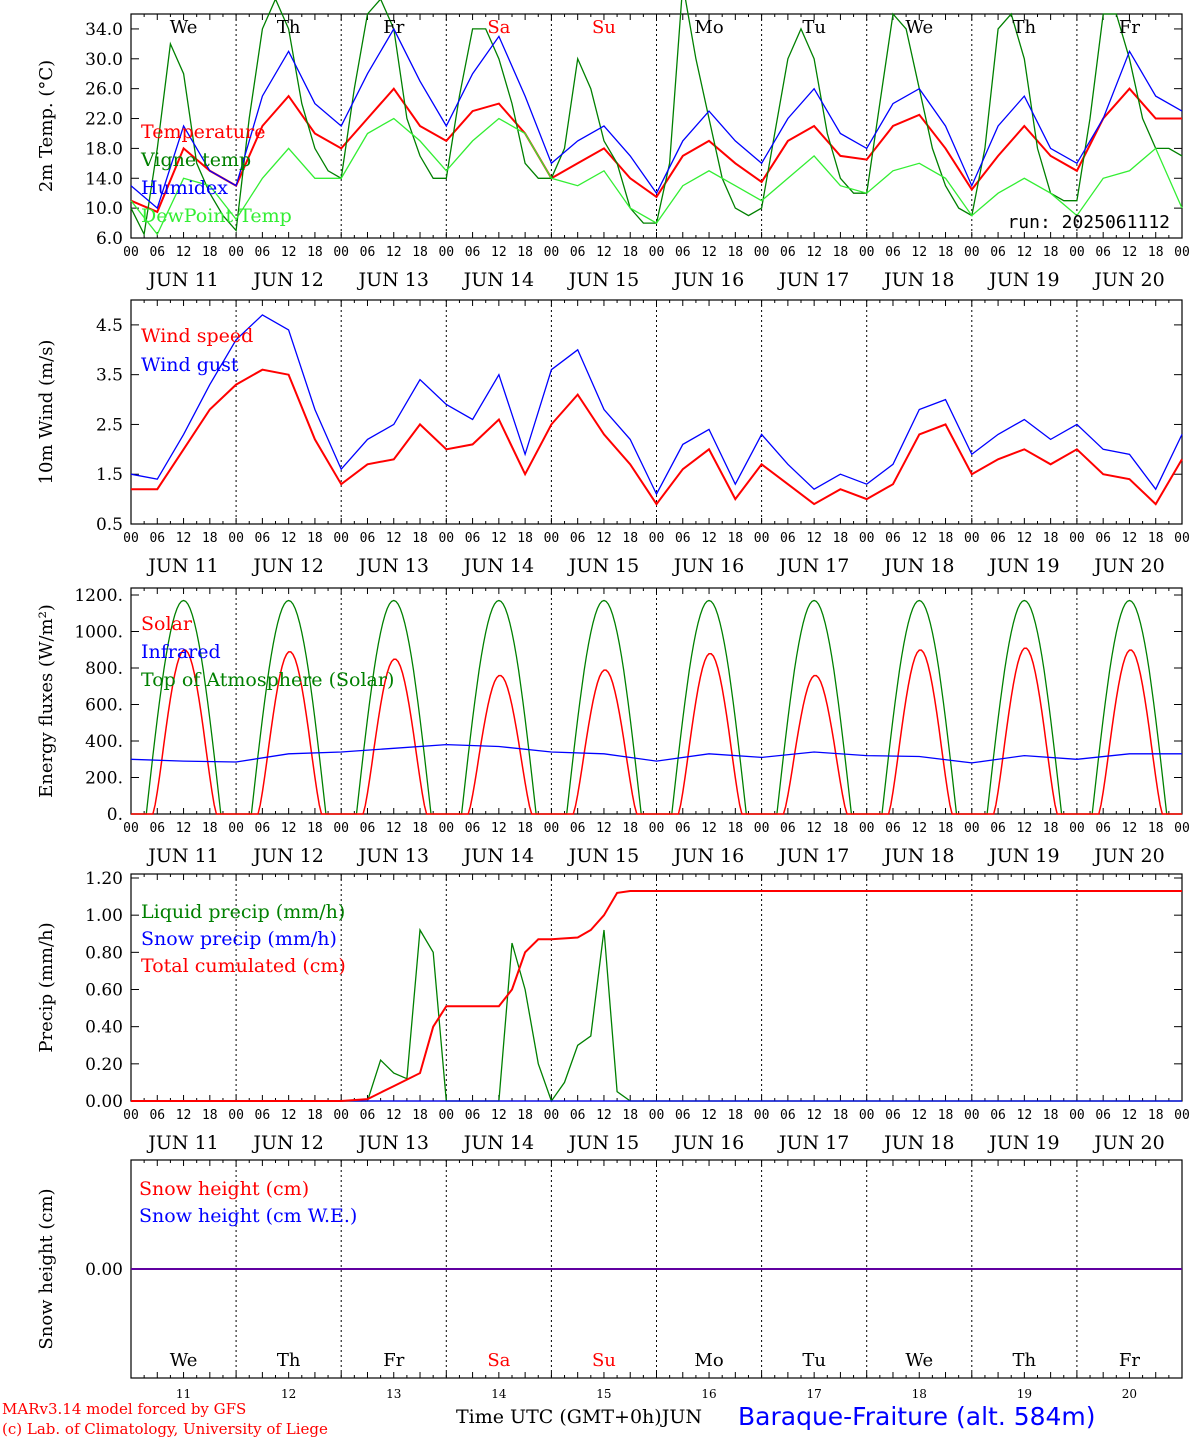  I want to click on legend-entry: DewPoint Temp, so click(216, 216).